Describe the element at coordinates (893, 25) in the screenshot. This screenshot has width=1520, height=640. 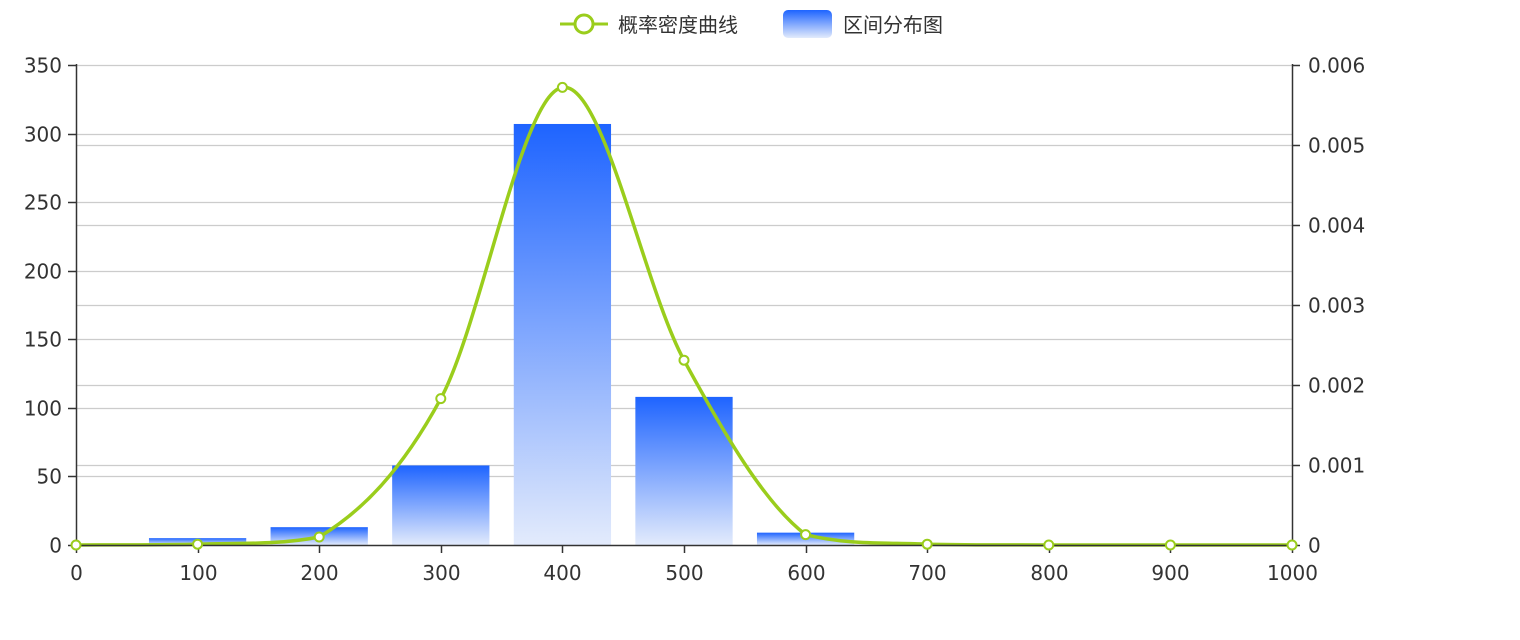
I see `legend-label-interval-bars: 区间分布图` at that location.